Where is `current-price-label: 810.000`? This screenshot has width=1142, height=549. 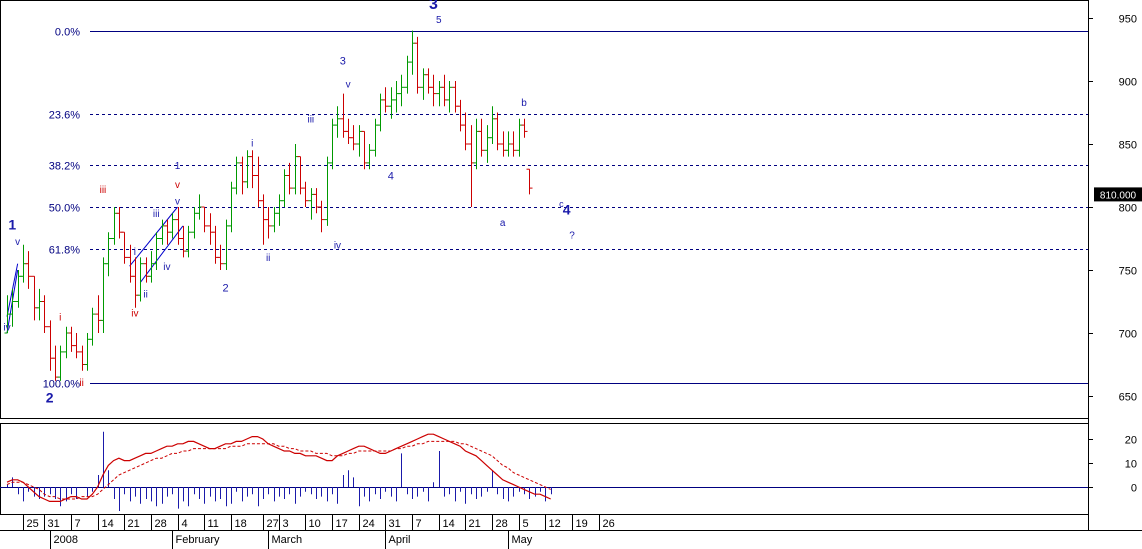 current-price-label: 810.000 is located at coordinates (1118, 195).